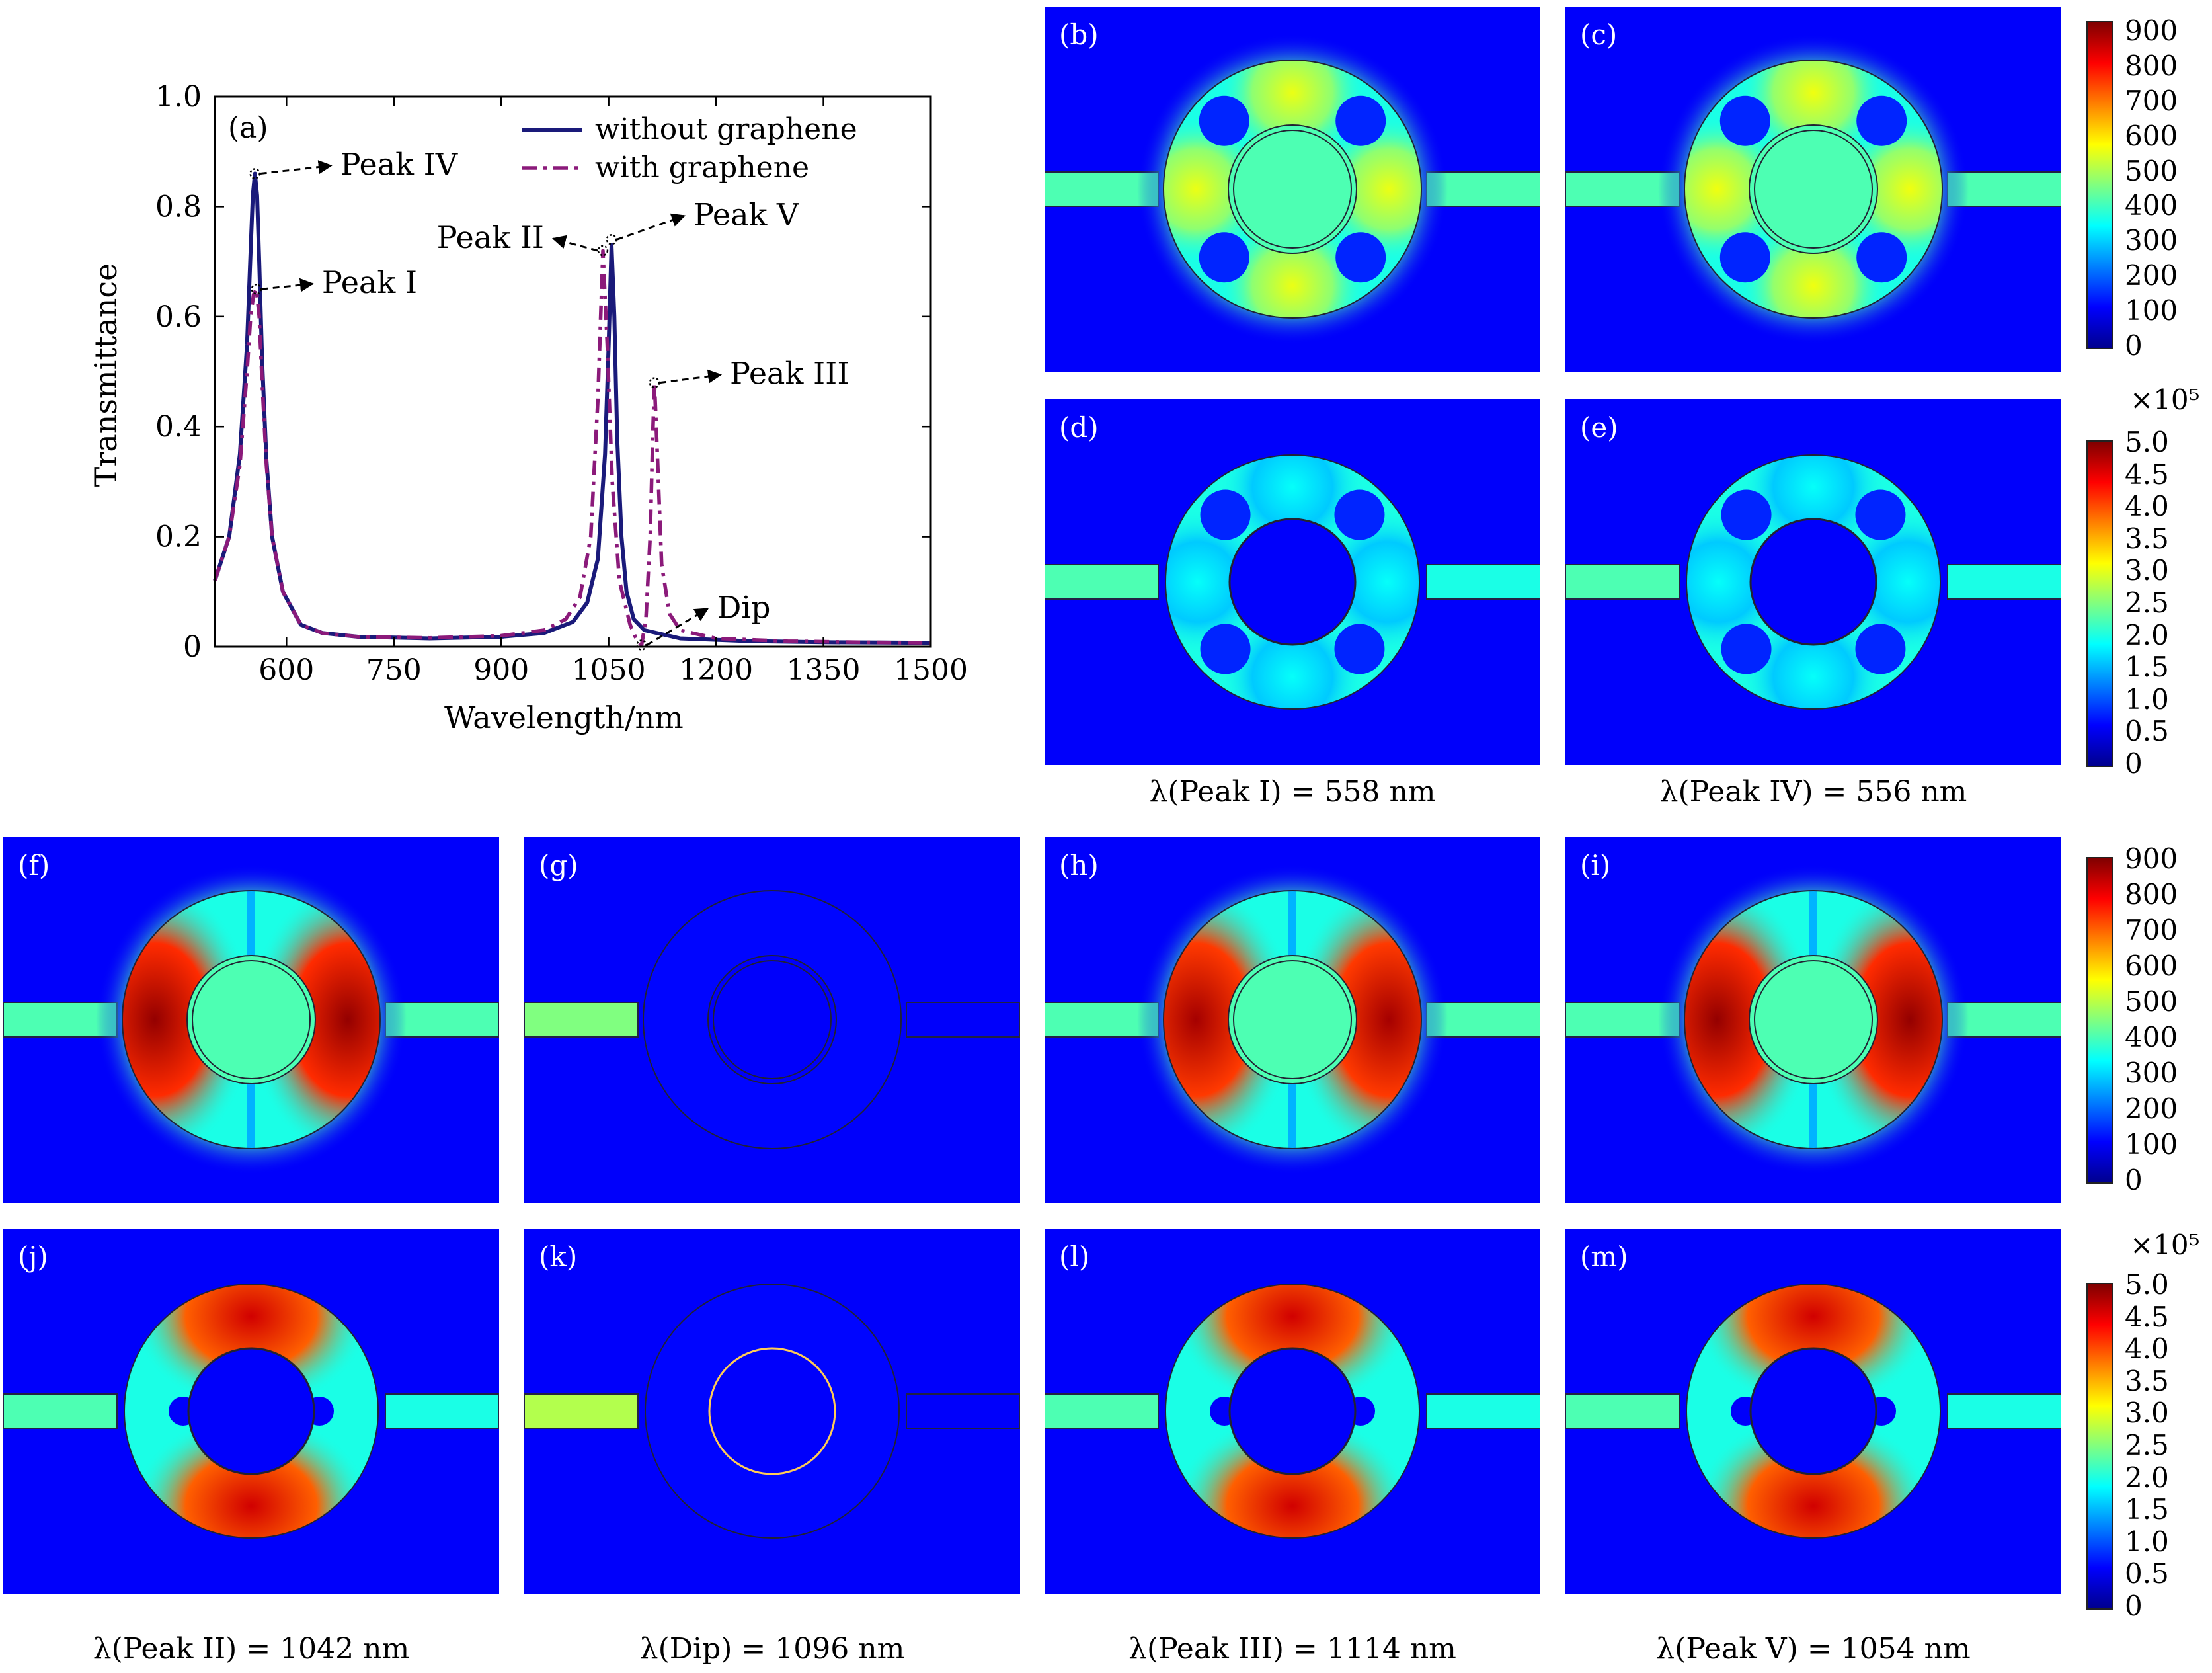 Image resolution: width=2212 pixels, height=1673 pixels. What do you see at coordinates (34, 865) in the screenshot?
I see `panel-label: (f)` at bounding box center [34, 865].